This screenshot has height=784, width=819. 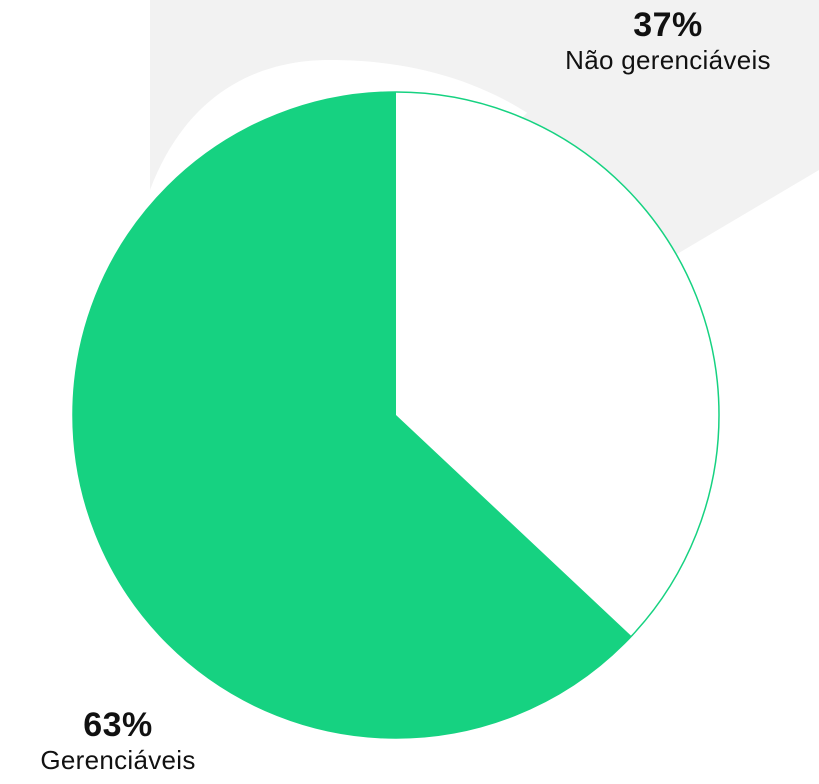 I want to click on slice-percent-nao-gerenciaveis: 37%, so click(x=668, y=25).